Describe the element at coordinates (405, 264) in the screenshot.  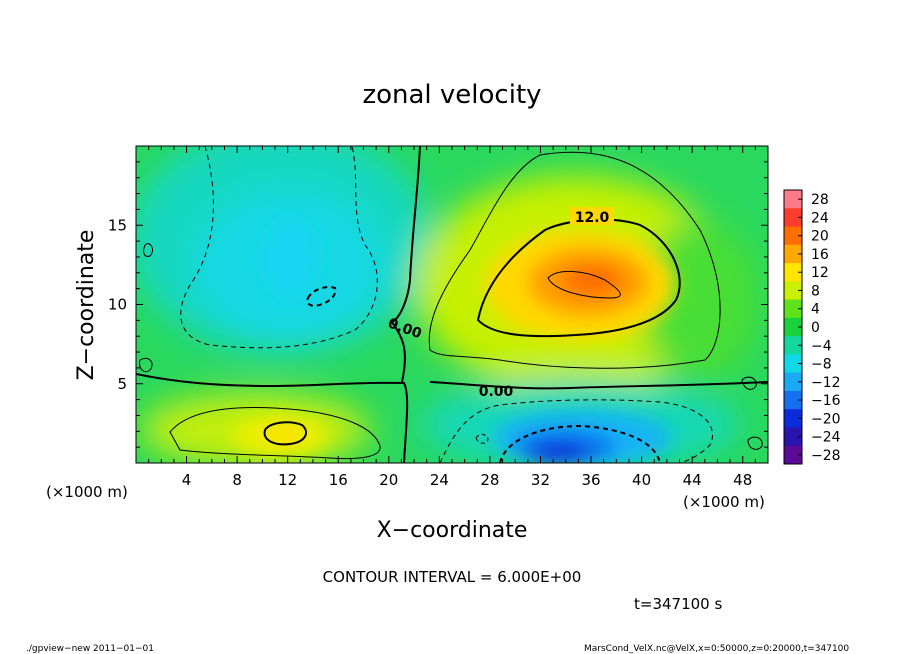
I see `contour-zero-upper` at that location.